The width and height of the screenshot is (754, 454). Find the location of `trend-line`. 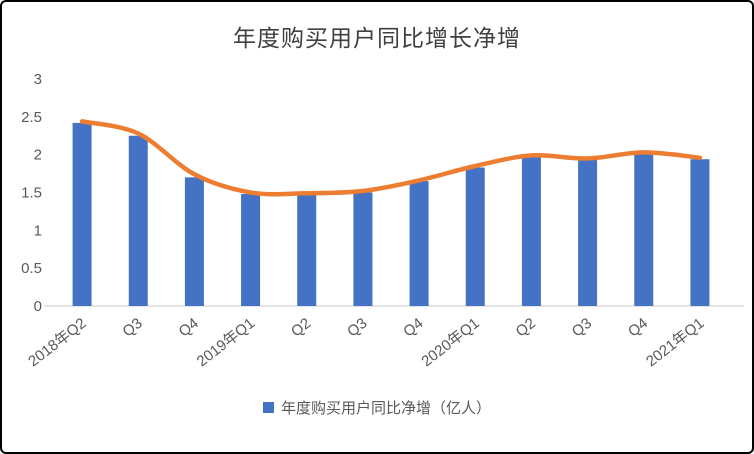

trend-line is located at coordinates (391, 158).